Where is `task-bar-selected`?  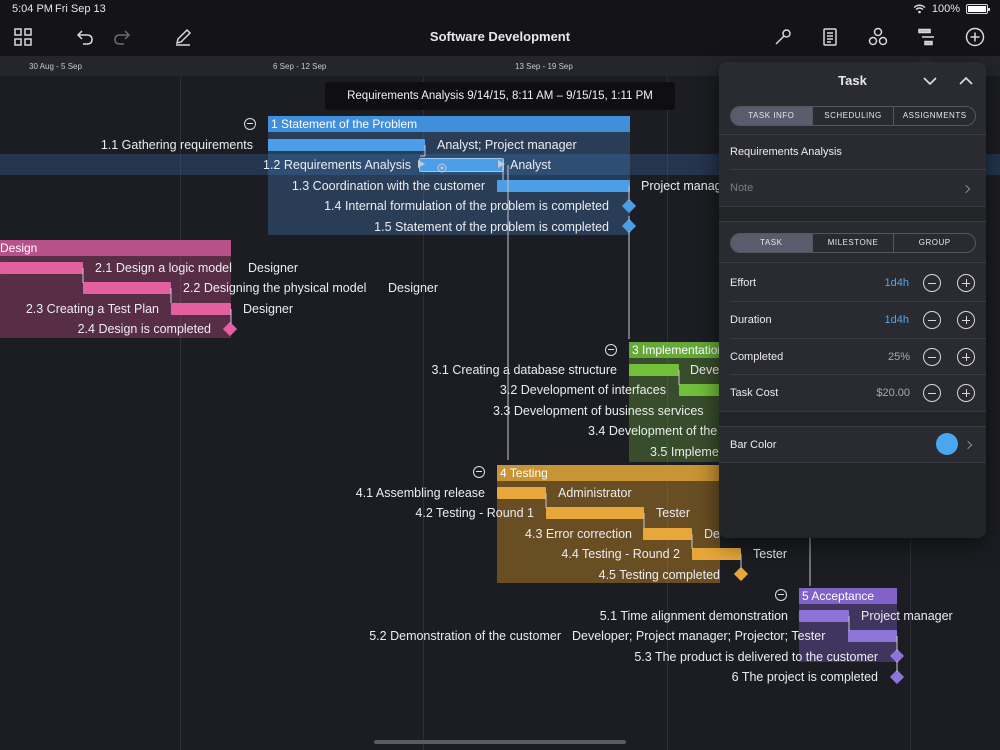
task-bar-selected is located at coordinates (461, 165).